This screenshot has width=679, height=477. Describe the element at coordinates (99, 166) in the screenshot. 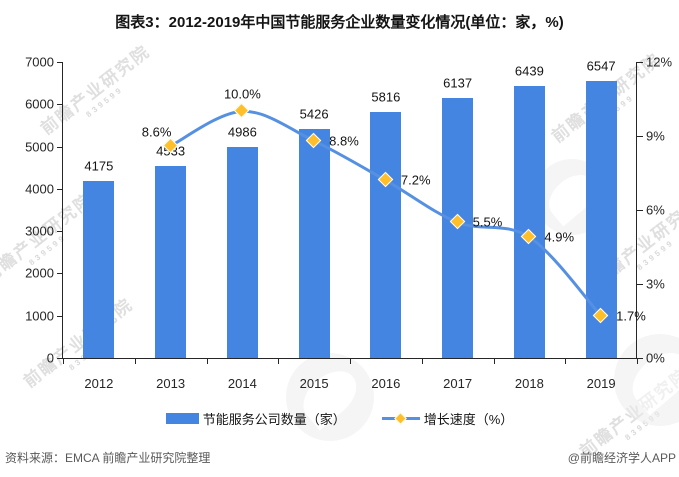

I see `bar-value-label: 4175` at that location.